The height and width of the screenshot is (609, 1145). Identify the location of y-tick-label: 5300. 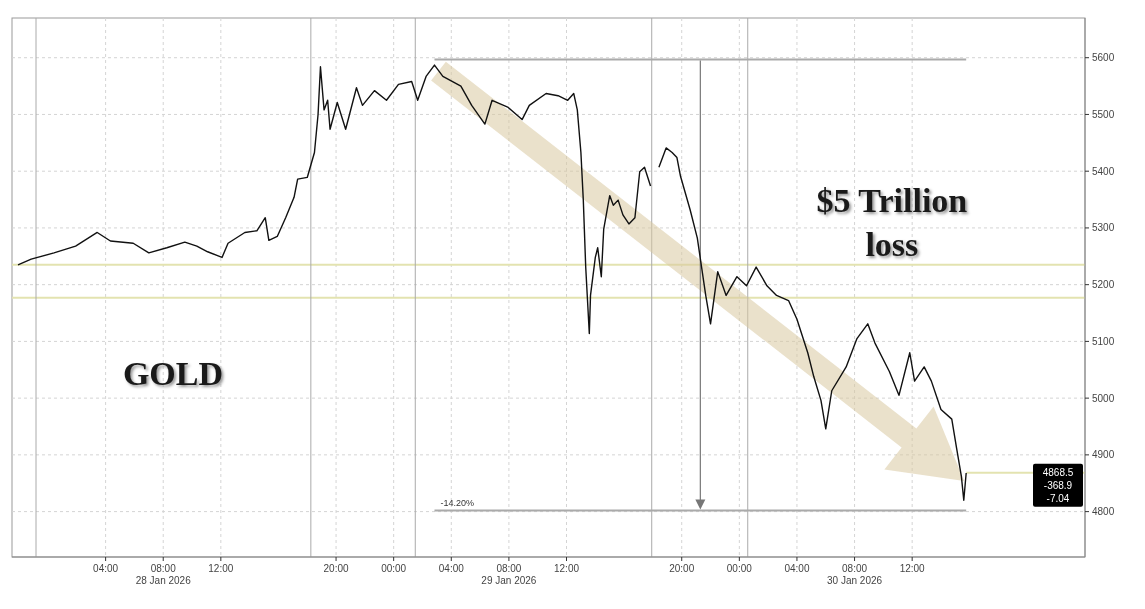
(1103, 228).